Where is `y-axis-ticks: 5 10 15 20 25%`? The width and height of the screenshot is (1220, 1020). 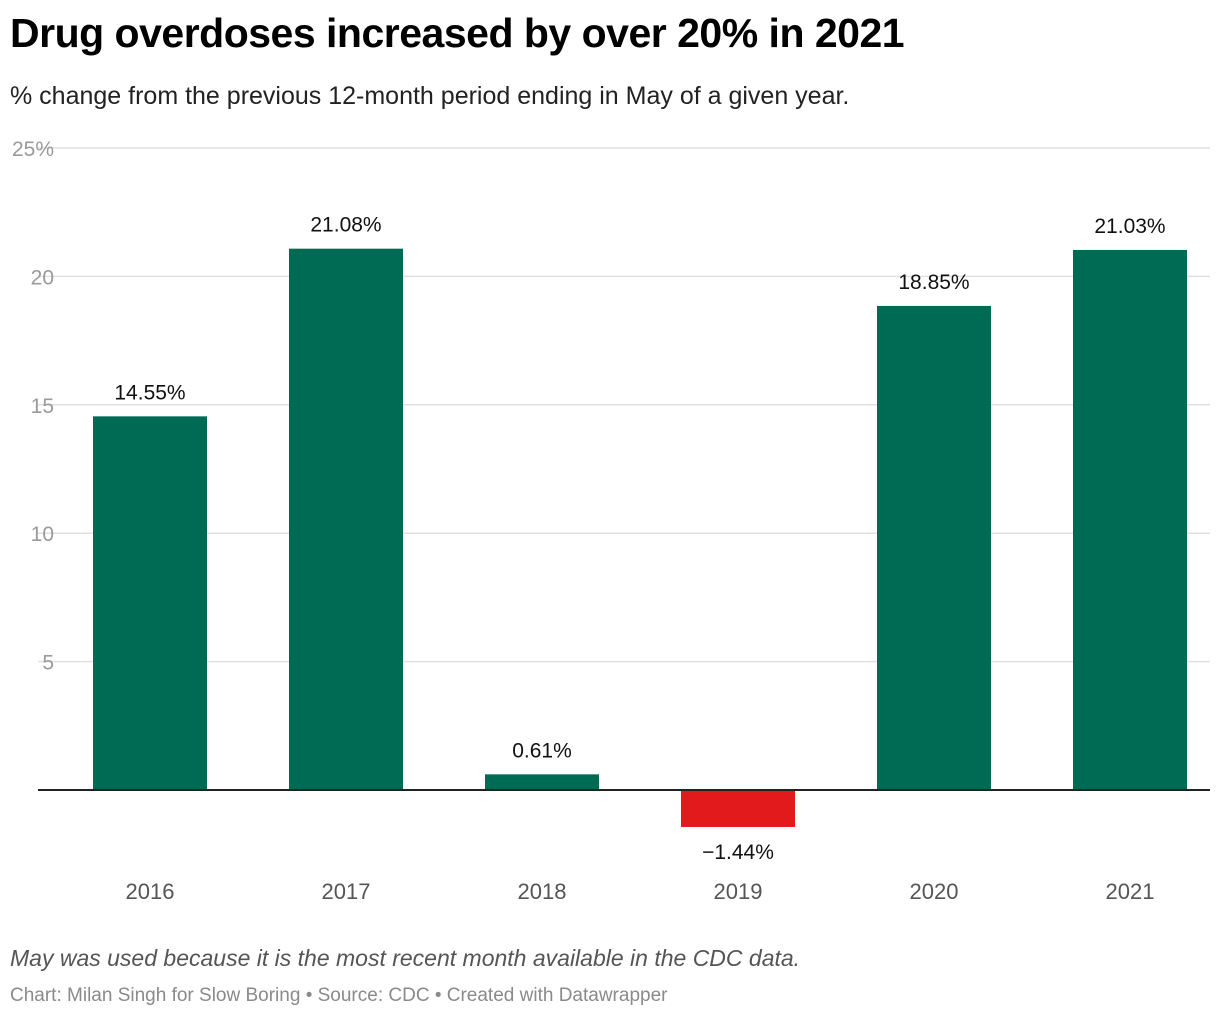 y-axis-ticks: 5 10 15 20 25% is located at coordinates (33, 406).